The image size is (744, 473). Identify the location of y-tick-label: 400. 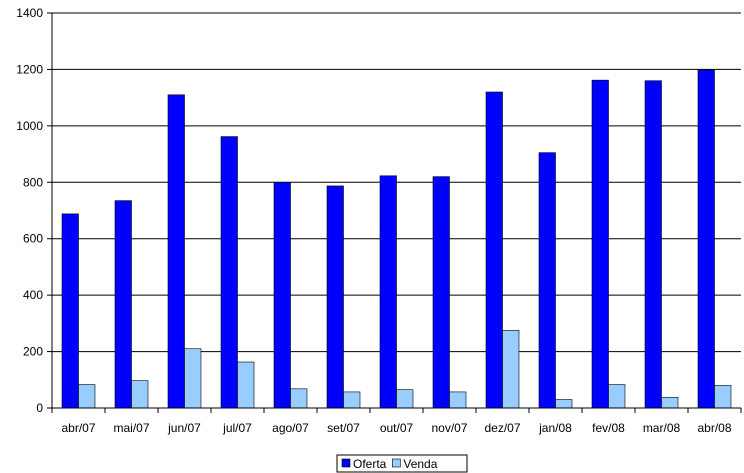
(33, 295).